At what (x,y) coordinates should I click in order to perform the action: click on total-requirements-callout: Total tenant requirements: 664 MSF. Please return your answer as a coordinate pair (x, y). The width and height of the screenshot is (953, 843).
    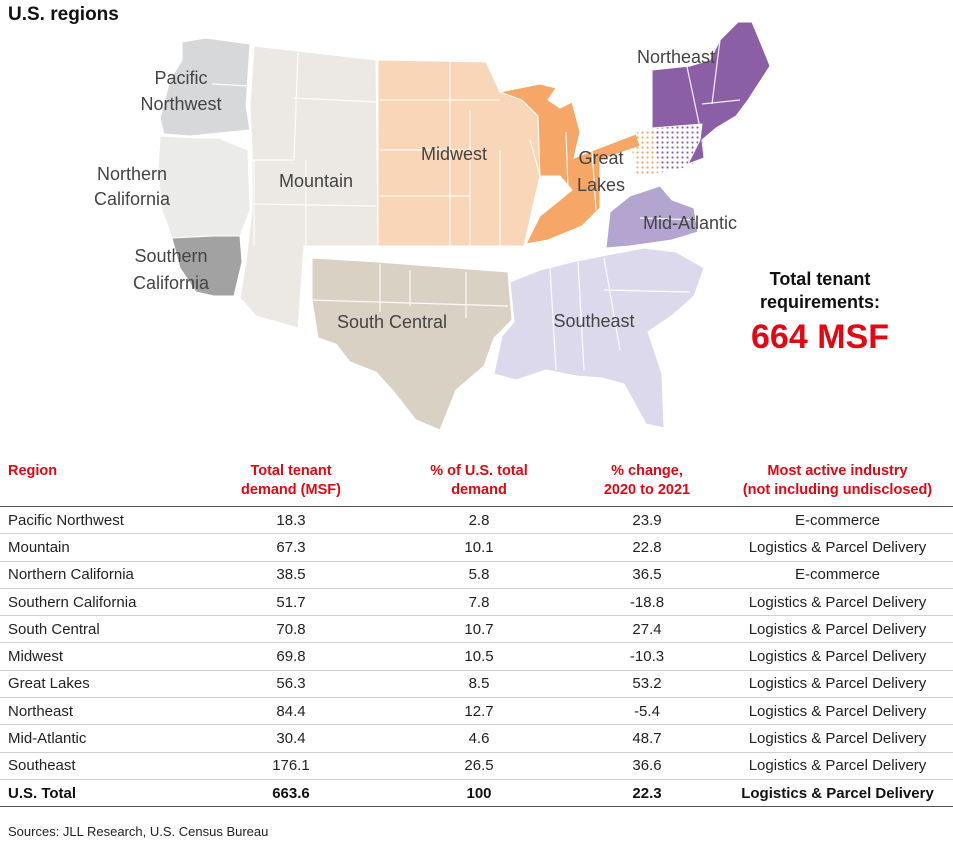
    Looking at the image, I should click on (820, 312).